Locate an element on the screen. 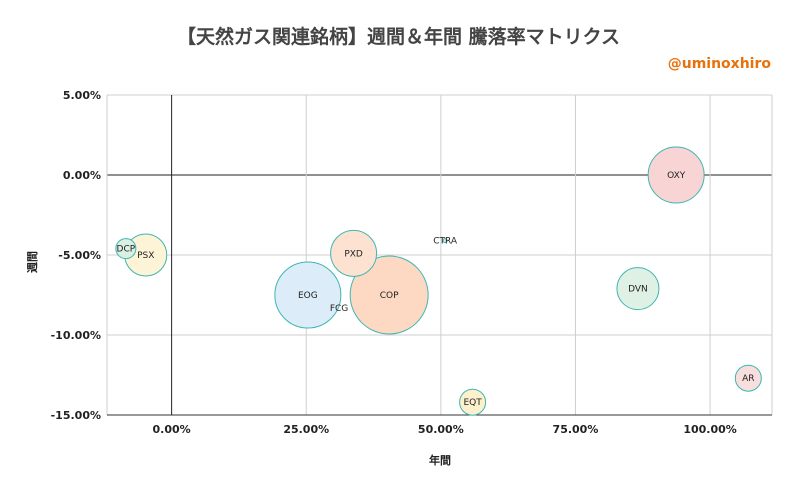 This screenshot has height=493, width=797. x-tick-label: 25.00% is located at coordinates (306, 429).